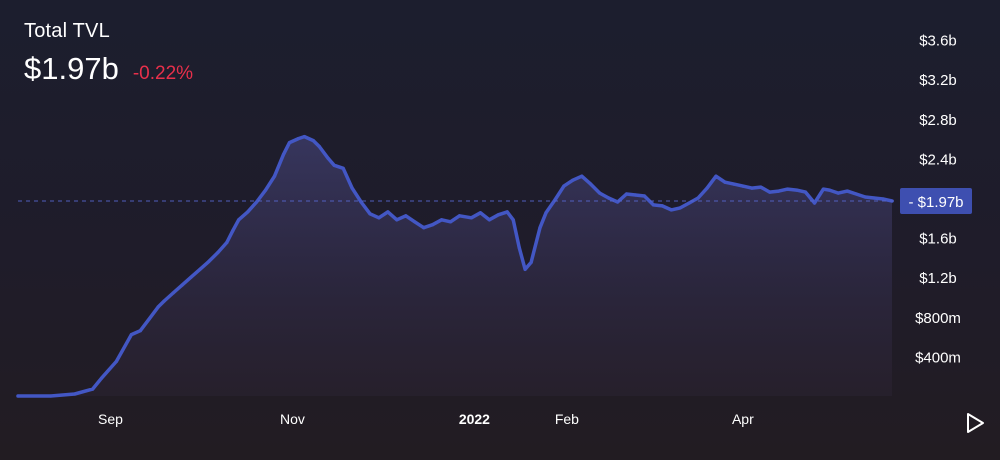 The height and width of the screenshot is (460, 1000). I want to click on value-row: $1.97b -0.22%, so click(108, 69).